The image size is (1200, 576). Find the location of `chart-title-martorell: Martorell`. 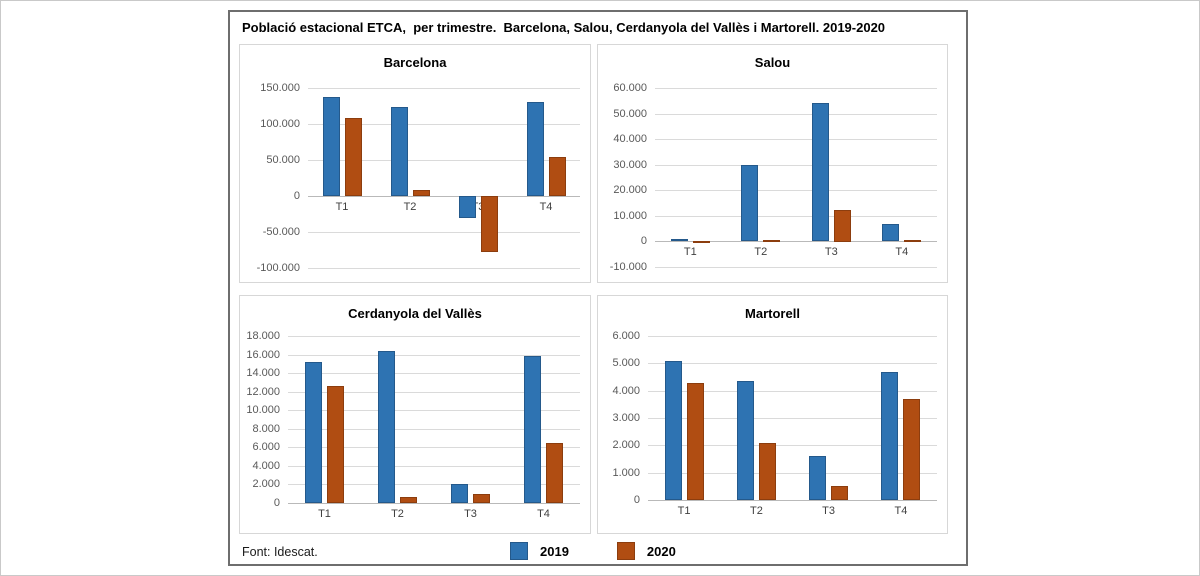

chart-title-martorell: Martorell is located at coordinates (772, 313).